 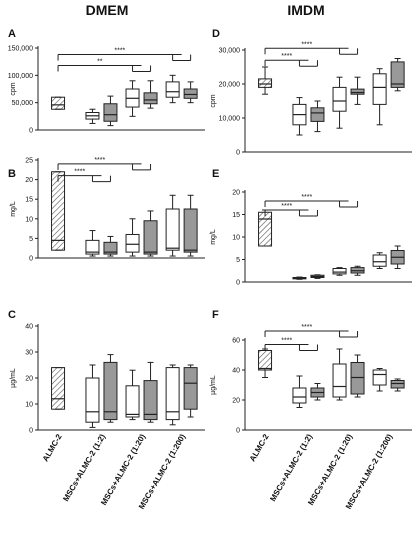 What do you see at coordinates (230, 119) in the screenshot?
I see `y-tick-label: 10,000` at bounding box center [230, 119].